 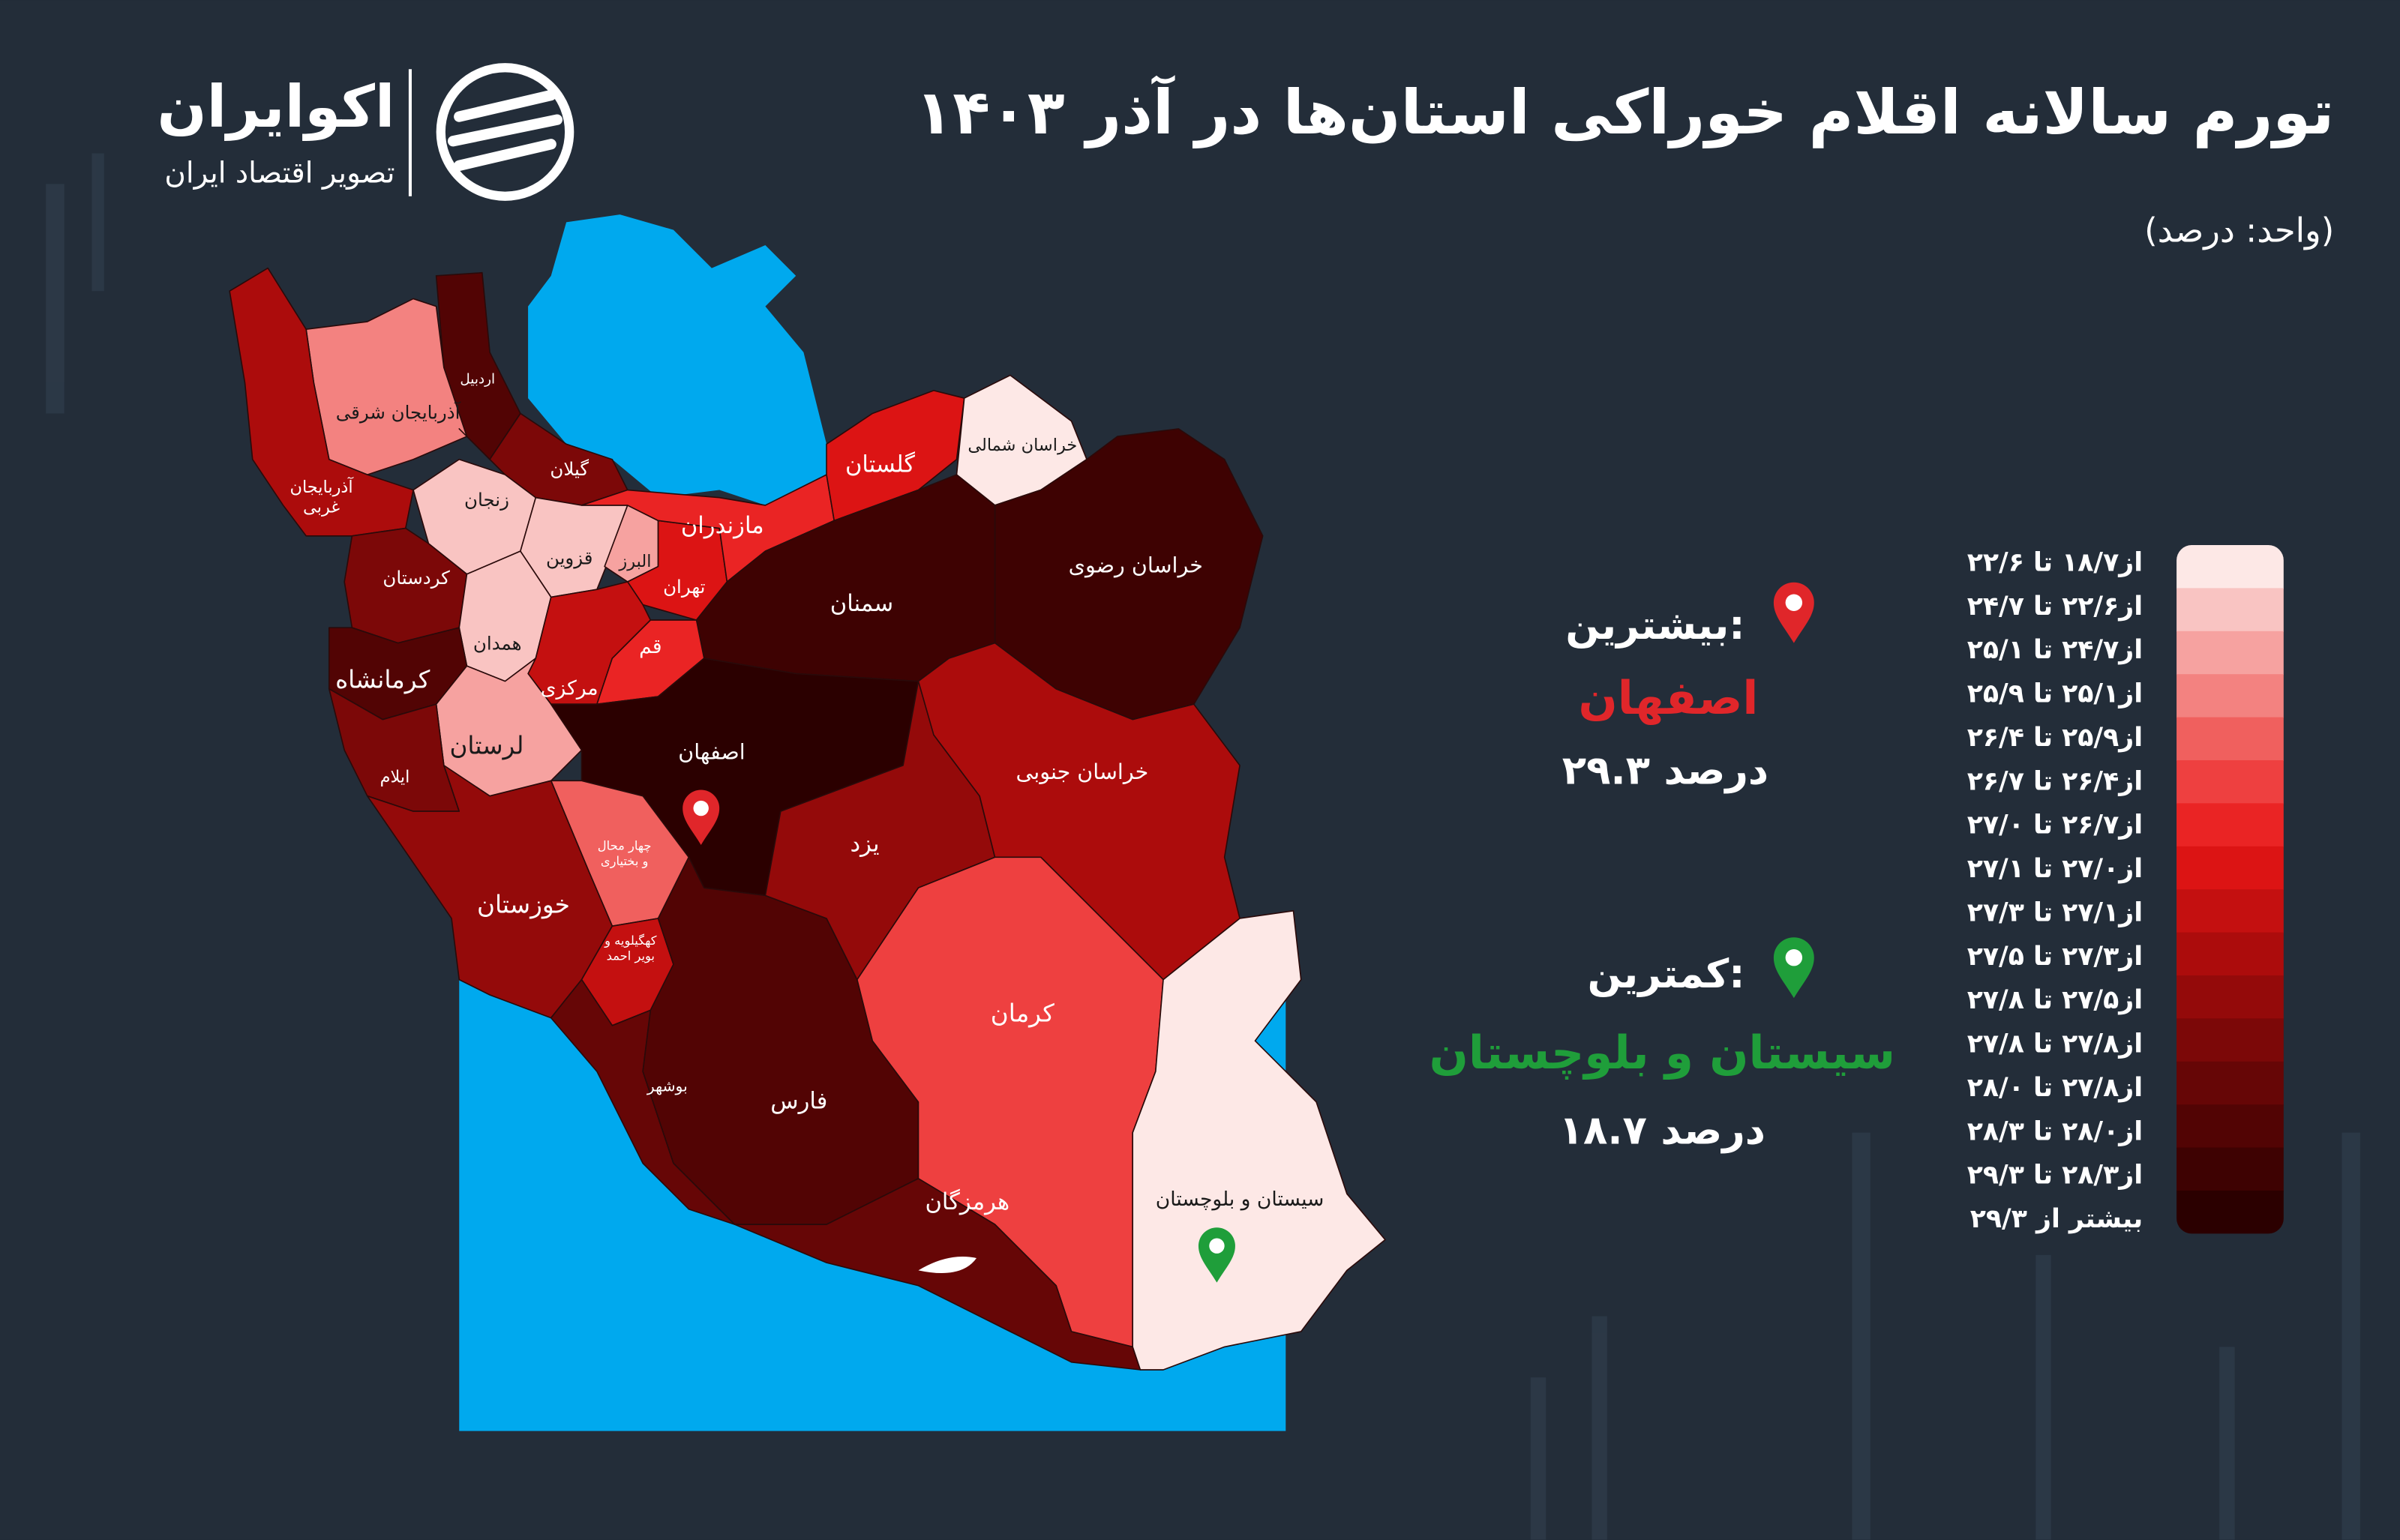 What do you see at coordinates (650, 646) in the screenshot?
I see `province-label: قم` at bounding box center [650, 646].